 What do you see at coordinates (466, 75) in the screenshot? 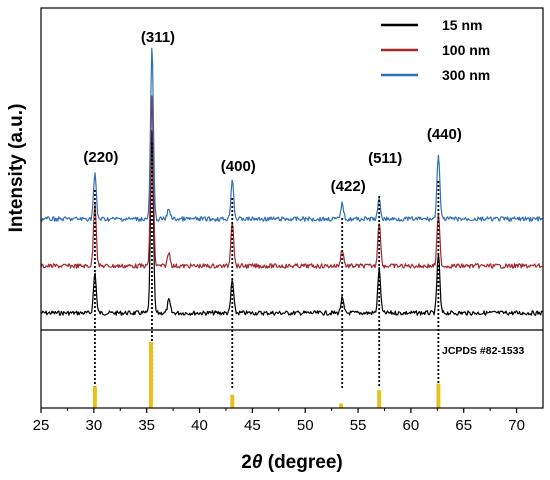
I see `legend-label-300-nm: 300 nm` at bounding box center [466, 75].